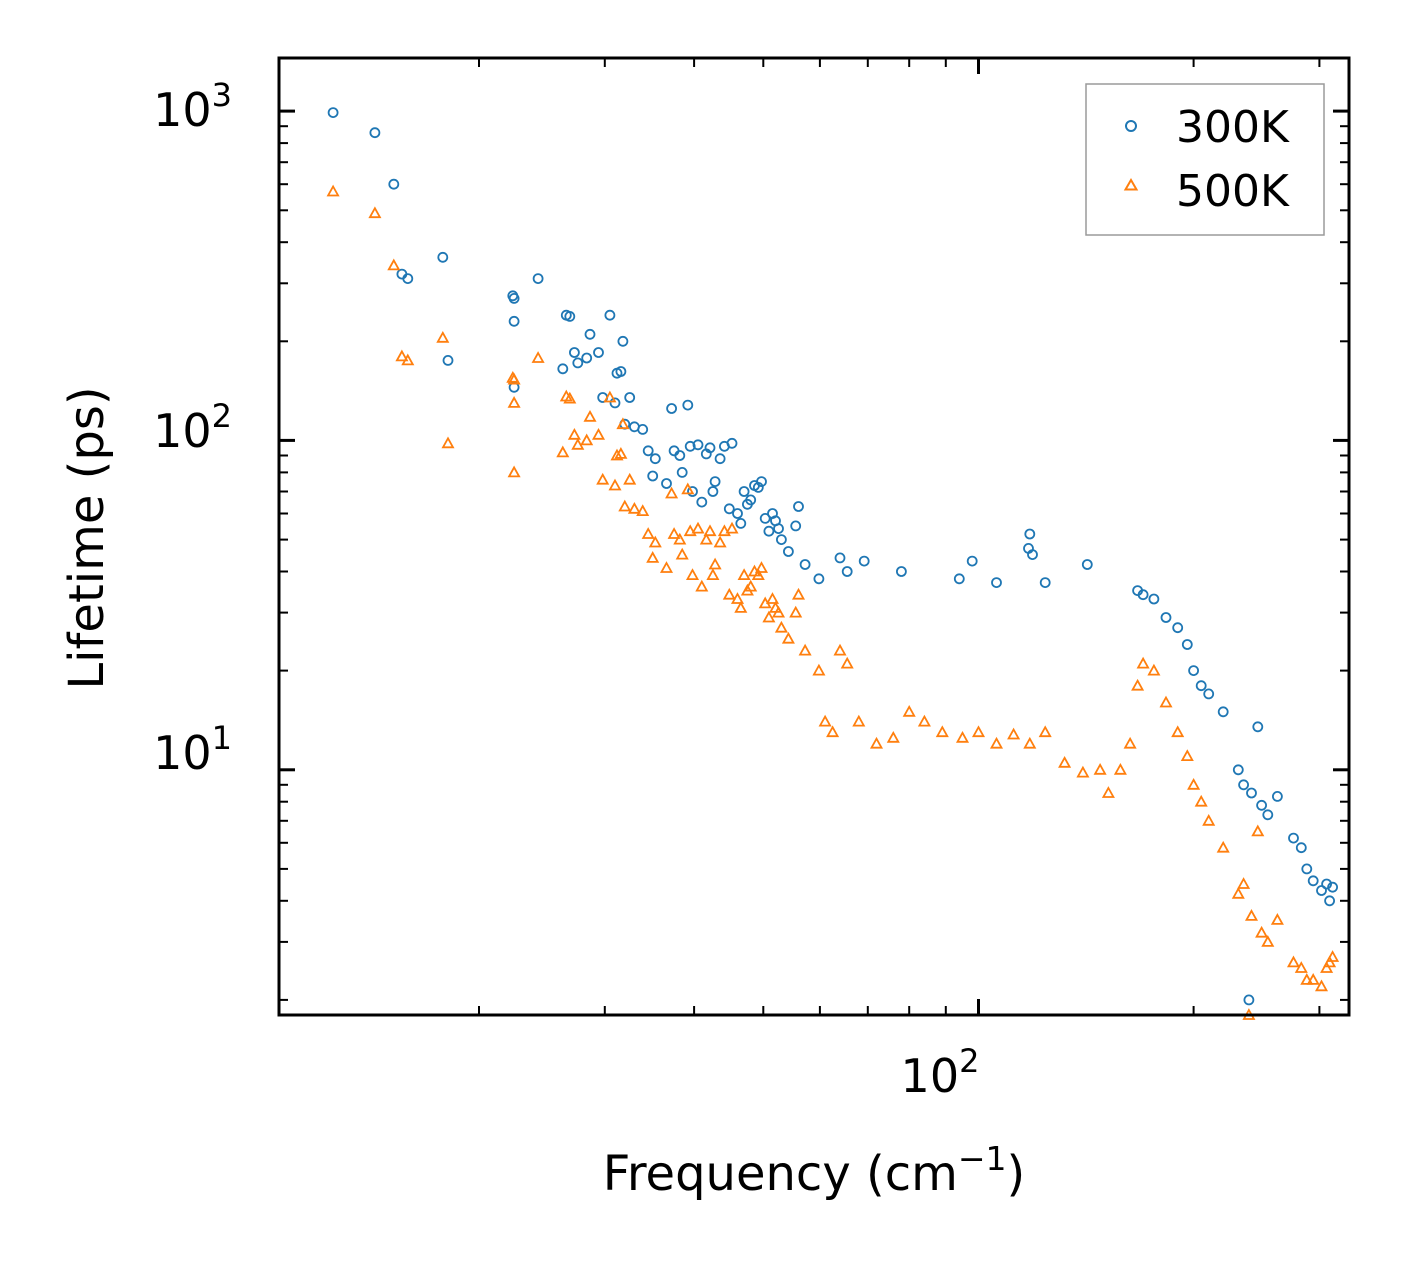 The height and width of the screenshot is (1265, 1408). Describe the element at coordinates (1233, 127) in the screenshot. I see `legend-label-300k: 300K` at that location.